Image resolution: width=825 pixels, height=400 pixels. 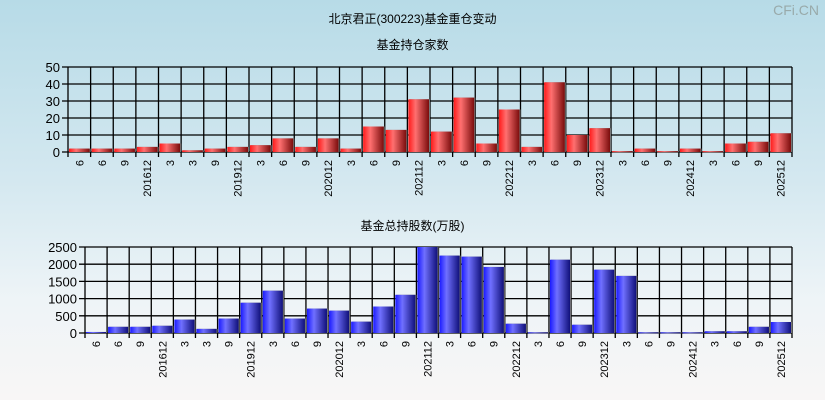 I want to click on watermark: CFi.CN, so click(x=796, y=10).